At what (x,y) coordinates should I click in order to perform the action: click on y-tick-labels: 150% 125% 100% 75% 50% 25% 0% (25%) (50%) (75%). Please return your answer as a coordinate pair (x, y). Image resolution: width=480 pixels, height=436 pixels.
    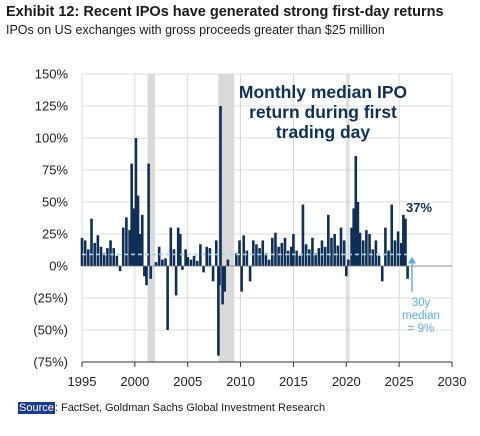
    Looking at the image, I should click on (50, 218).